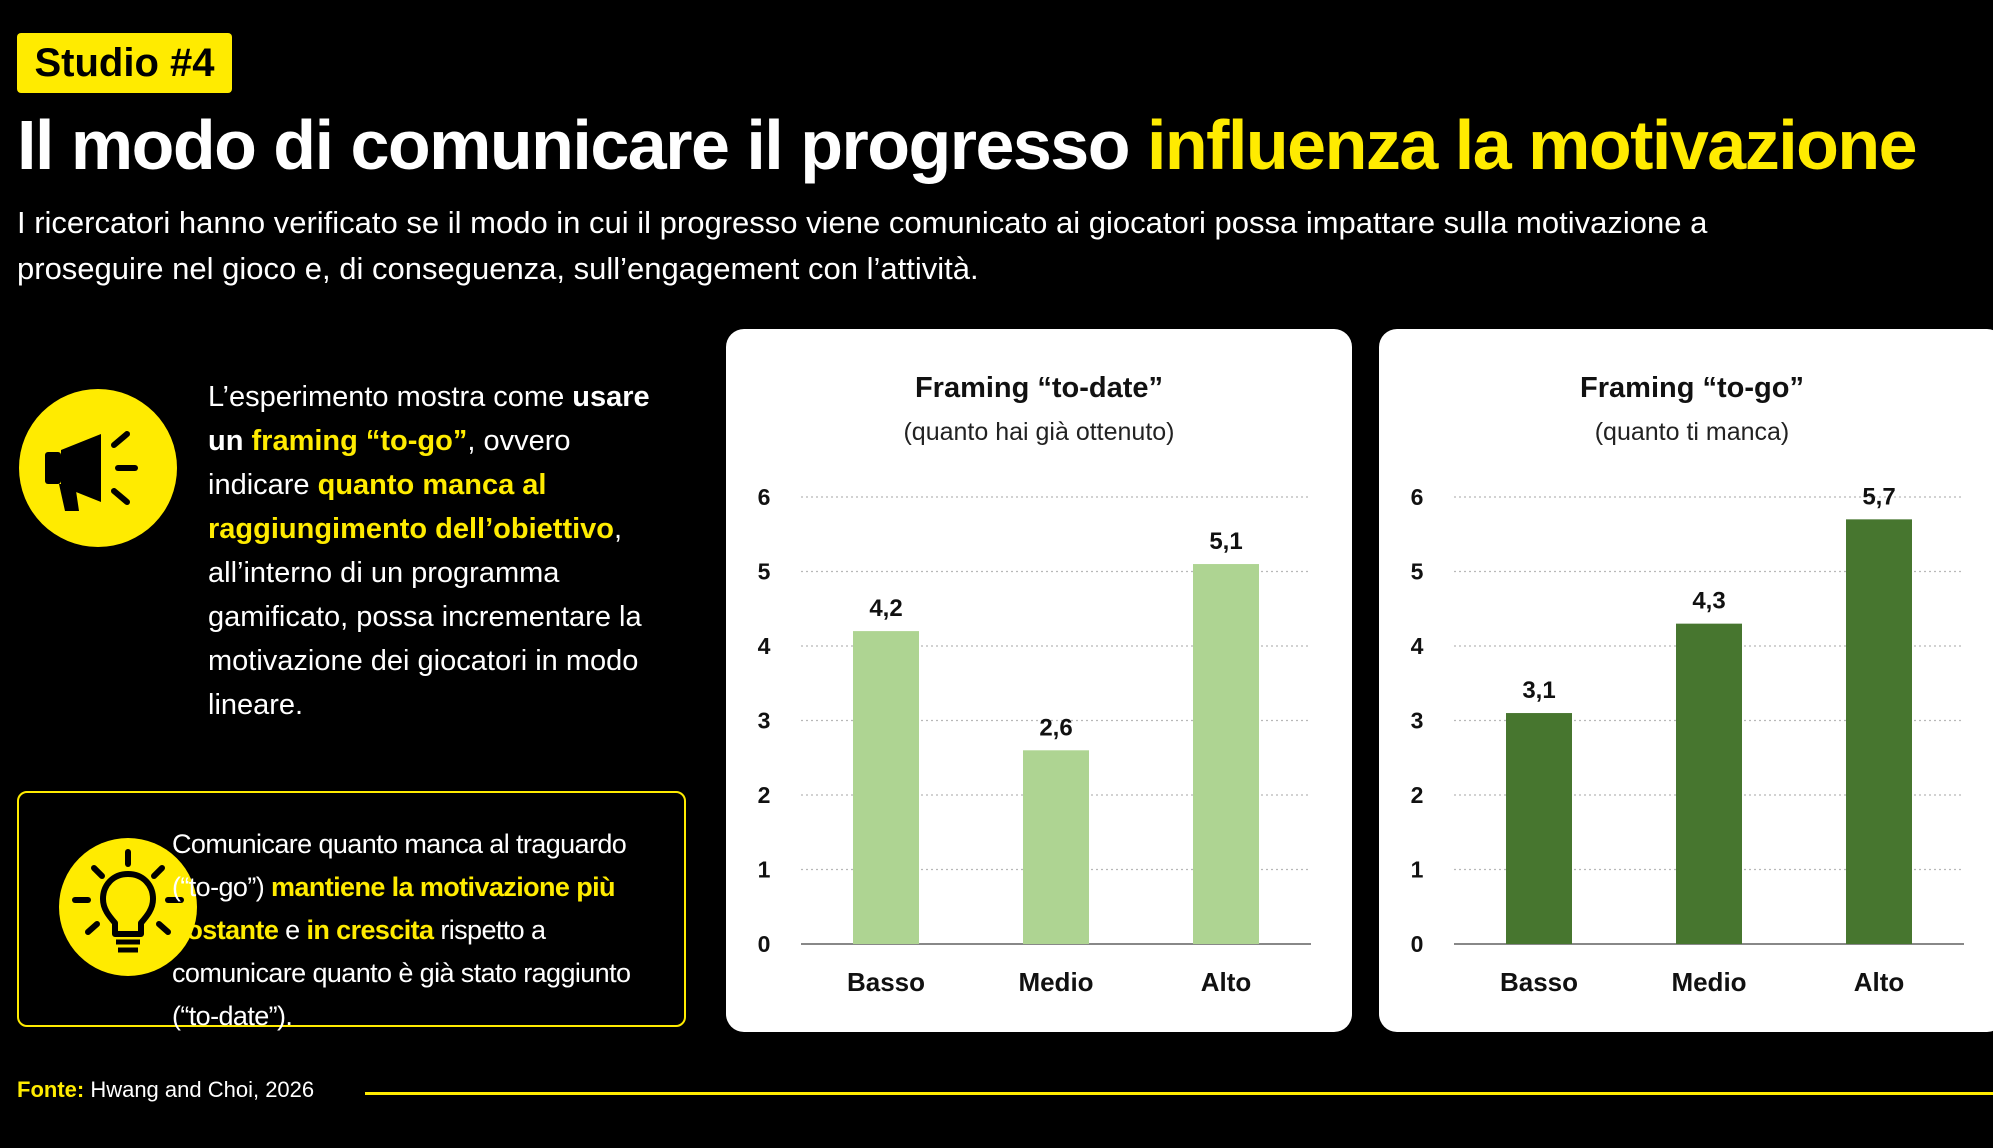 The height and width of the screenshot is (1148, 1993). Describe the element at coordinates (128, 907) in the screenshot. I see `lightbulb-icon` at that location.